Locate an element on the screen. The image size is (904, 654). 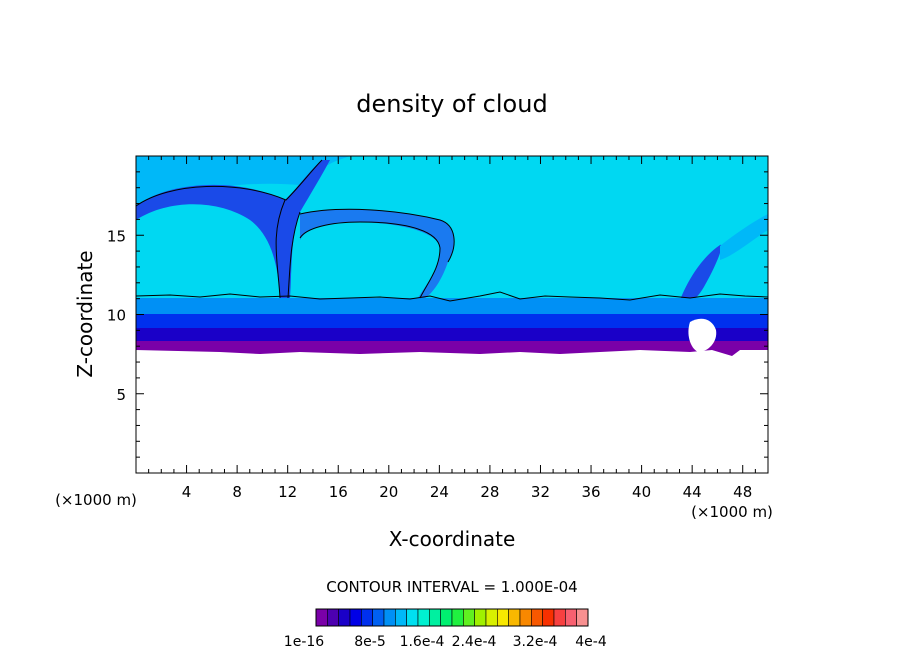
x-tick-label: 20 is located at coordinates (388, 492).